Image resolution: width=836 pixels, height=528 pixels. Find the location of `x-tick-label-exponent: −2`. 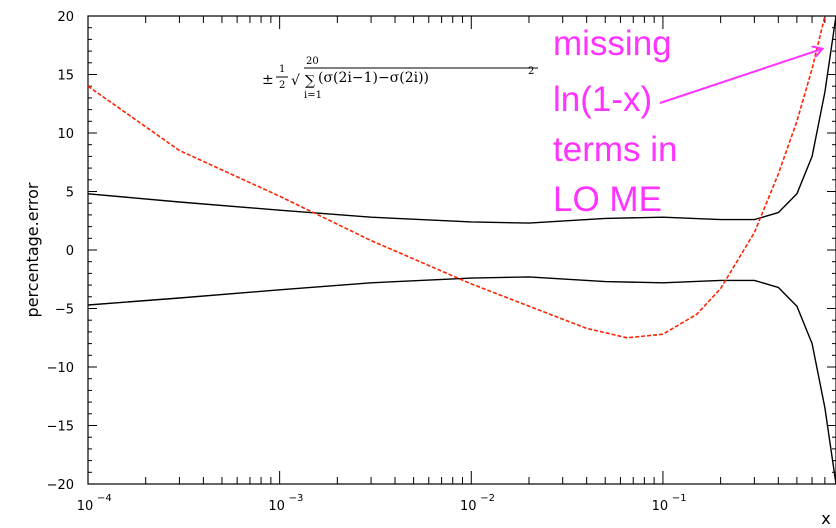

x-tick-label-exponent: −2 is located at coordinates (487, 498).